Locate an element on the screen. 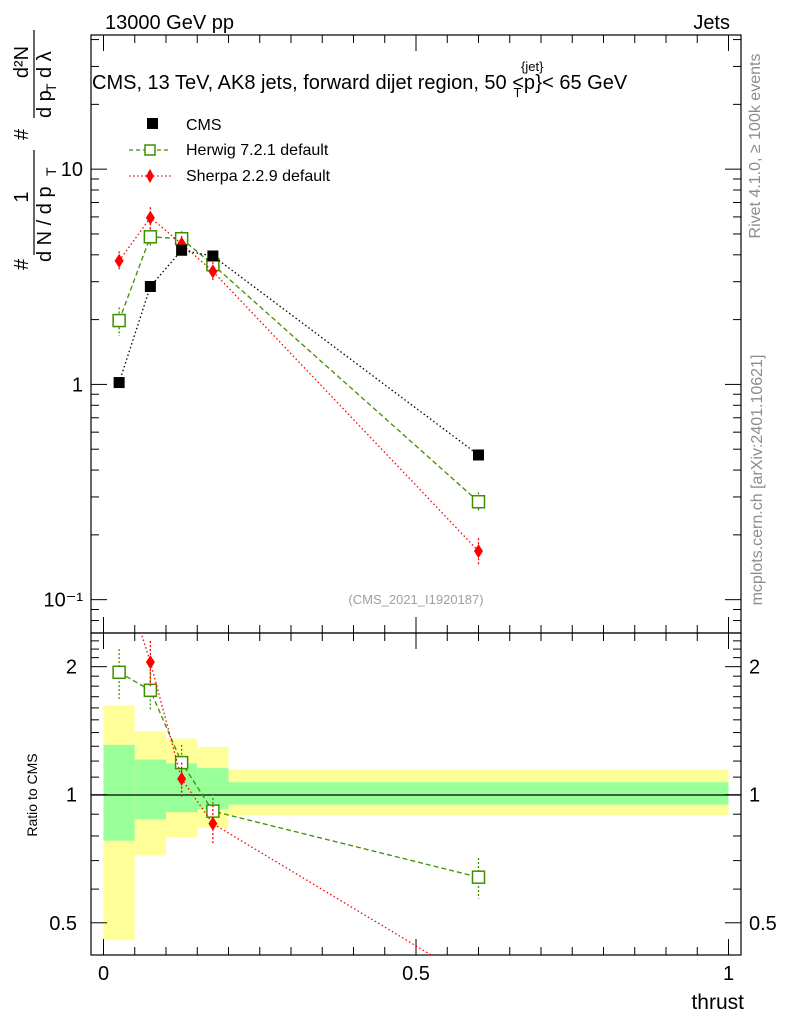 This screenshot has height=1024, width=786. xtick-label: 0 is located at coordinates (103, 974).